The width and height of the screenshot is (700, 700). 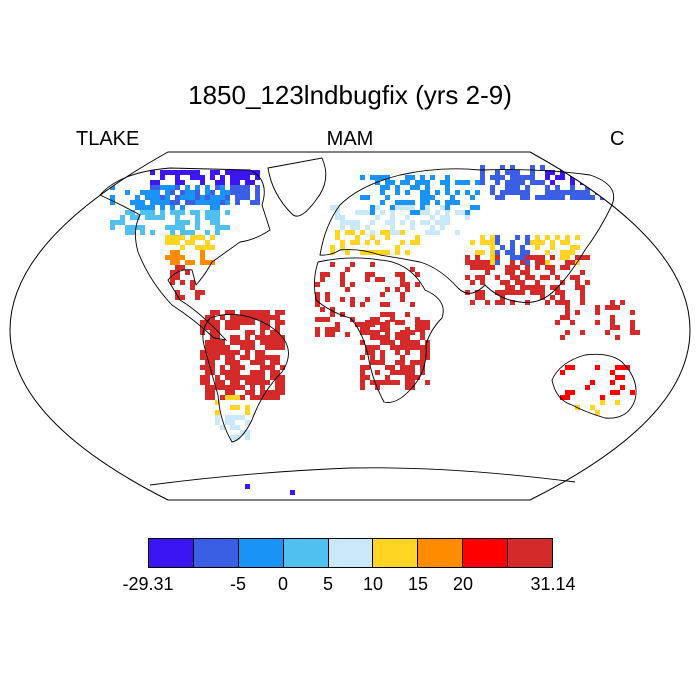 What do you see at coordinates (617, 139) in the screenshot?
I see `units-label: C` at bounding box center [617, 139].